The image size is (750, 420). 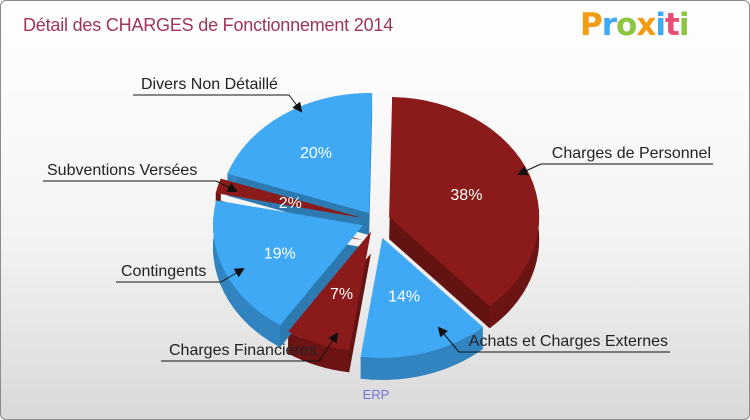 I want to click on leader-arrow-divers, so click(x=295, y=103).